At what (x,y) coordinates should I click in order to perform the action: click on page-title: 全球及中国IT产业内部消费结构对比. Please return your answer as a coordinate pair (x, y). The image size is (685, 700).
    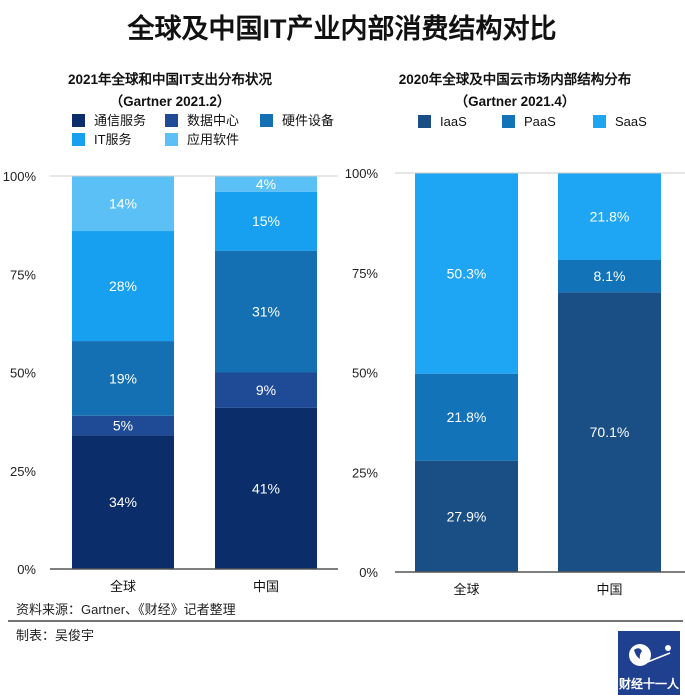
    Looking at the image, I should click on (342, 28).